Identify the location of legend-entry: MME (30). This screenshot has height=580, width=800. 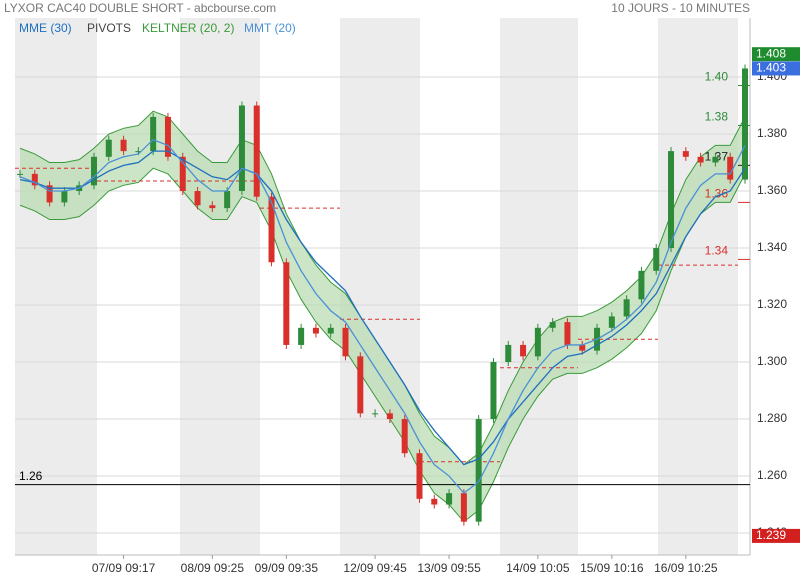
(45, 28).